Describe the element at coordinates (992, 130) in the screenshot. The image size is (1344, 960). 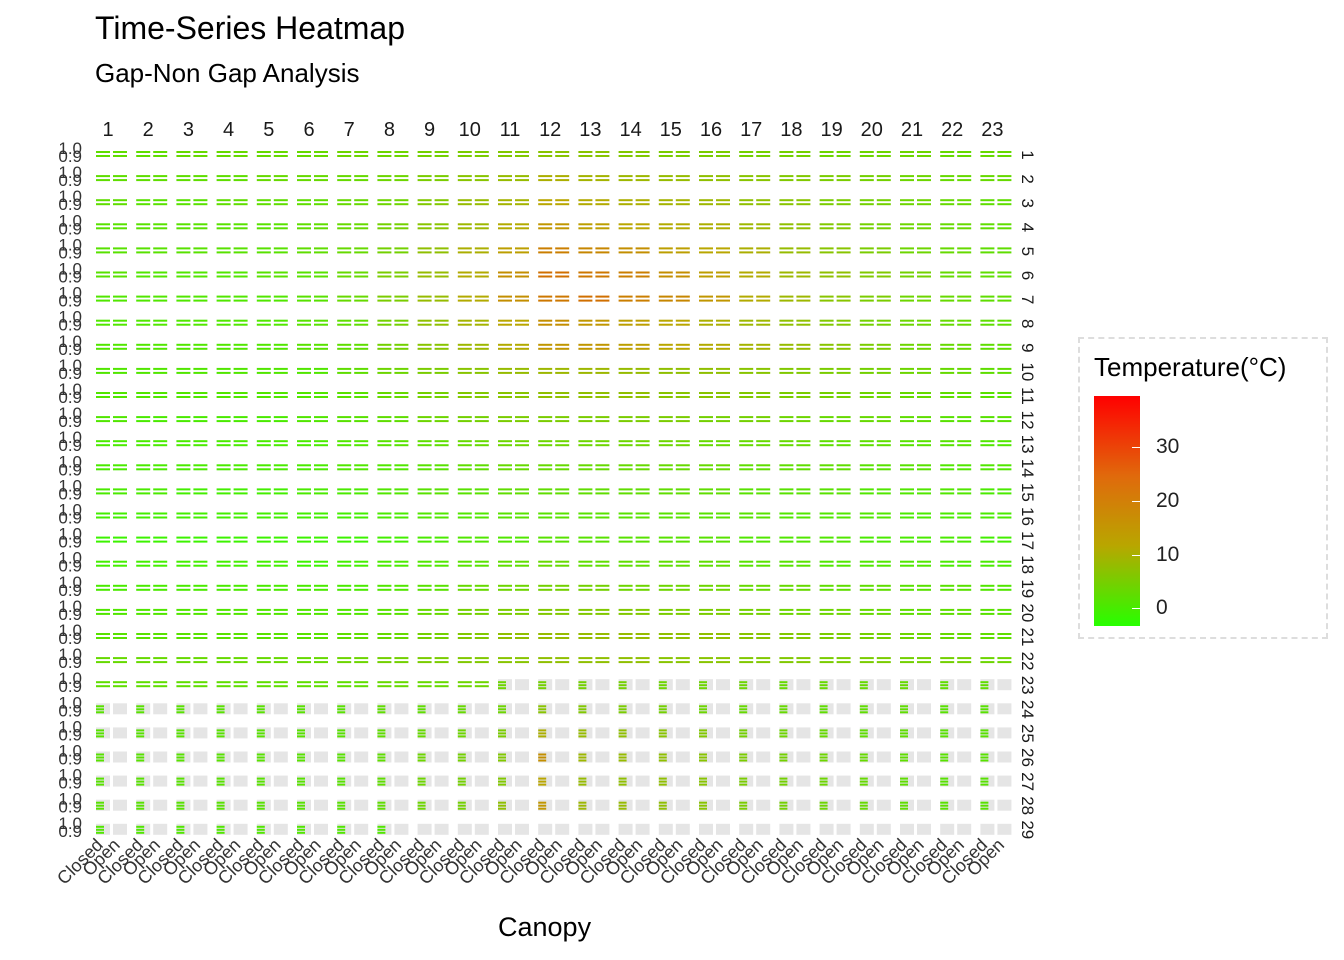
I see `column-facet-label: 23` at that location.